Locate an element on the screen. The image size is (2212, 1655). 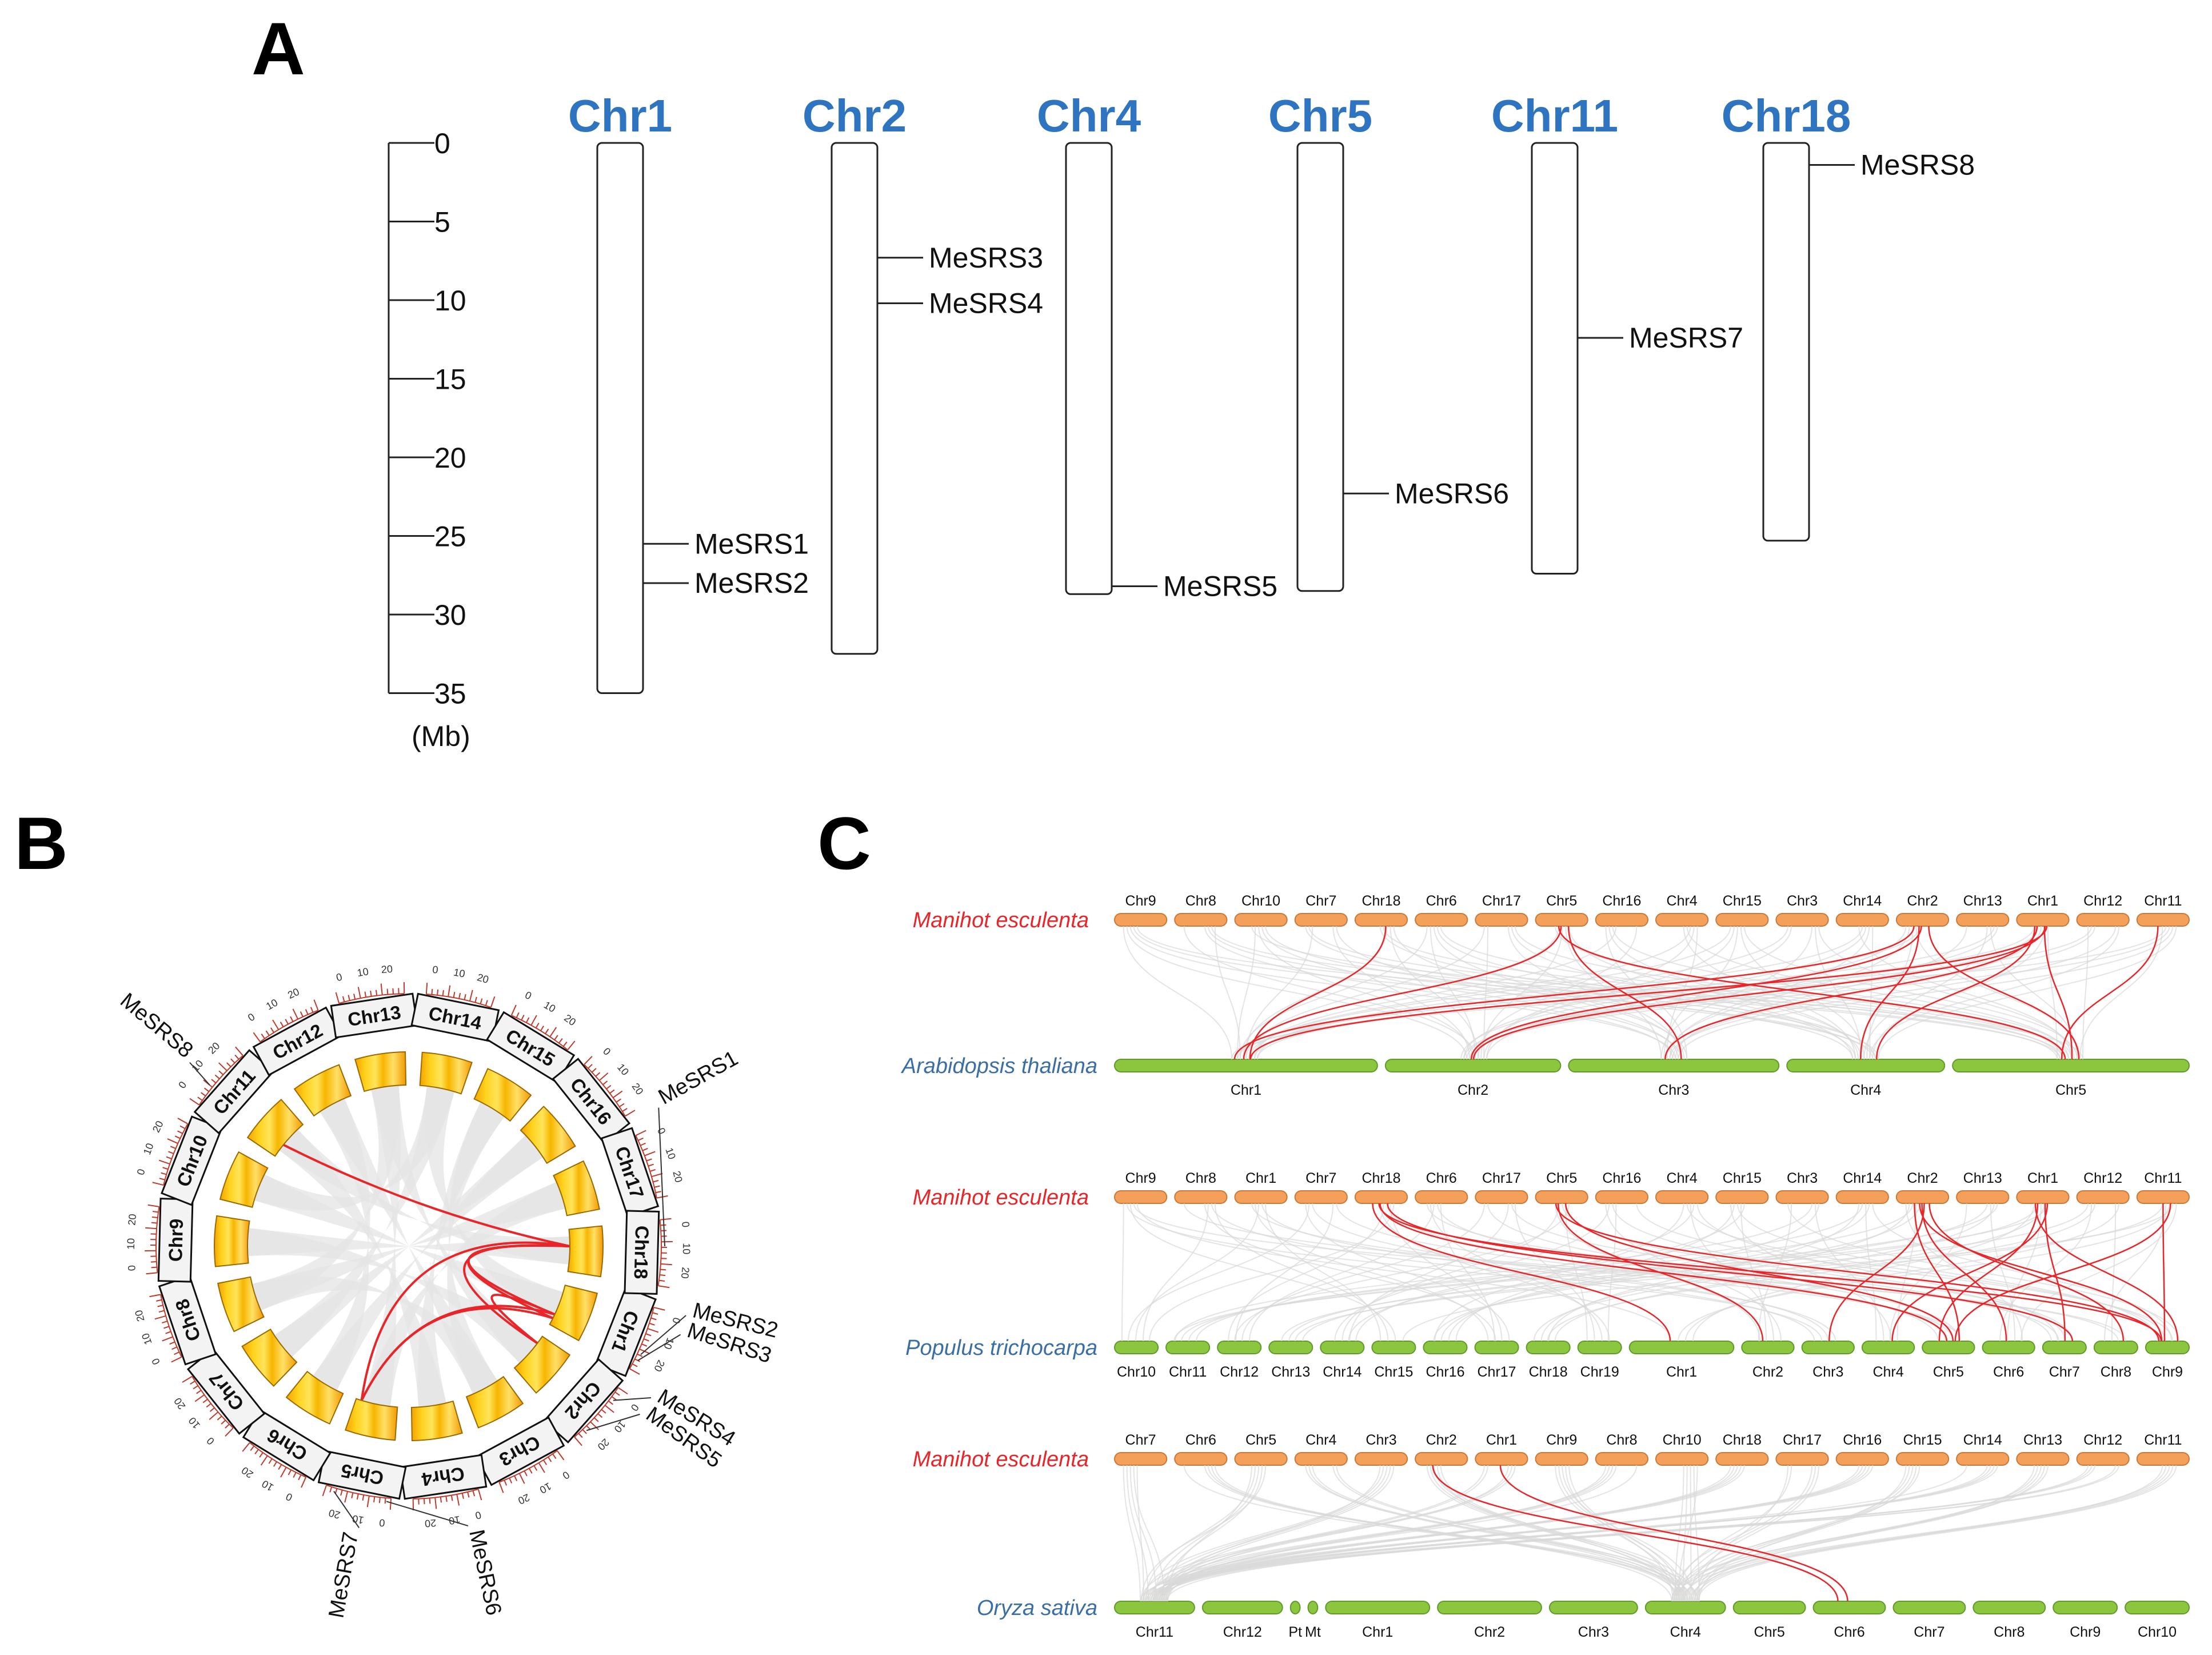
top-chromosome-label: Chr4 is located at coordinates (1682, 1178).